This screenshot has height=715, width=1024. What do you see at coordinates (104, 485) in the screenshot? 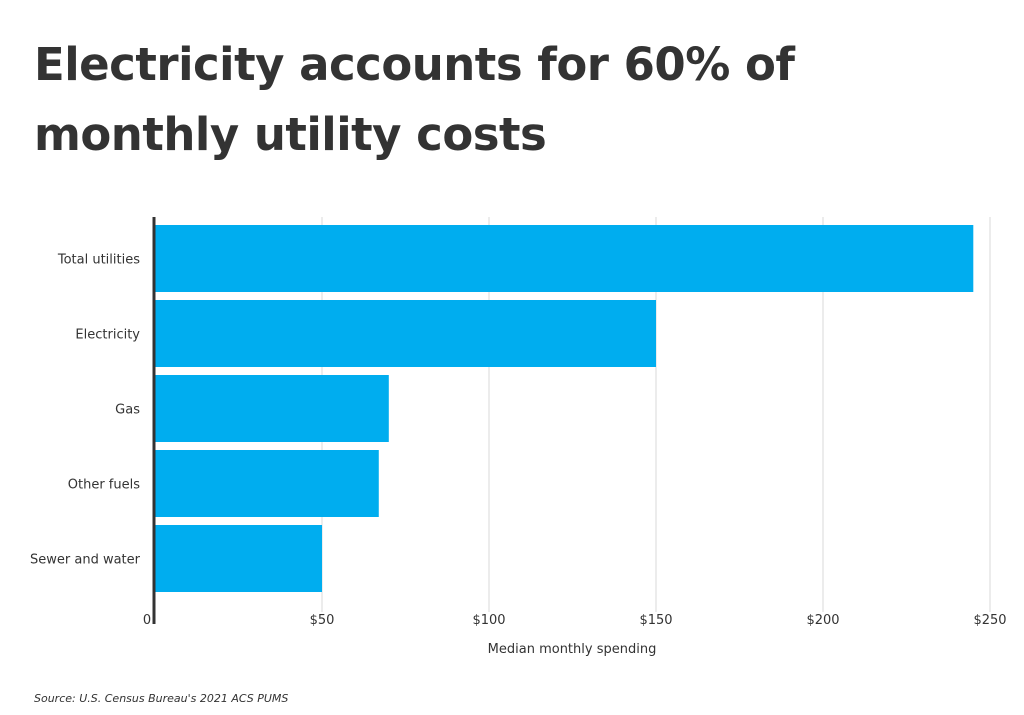
I see `category-label: Other fuels` at bounding box center [104, 485].